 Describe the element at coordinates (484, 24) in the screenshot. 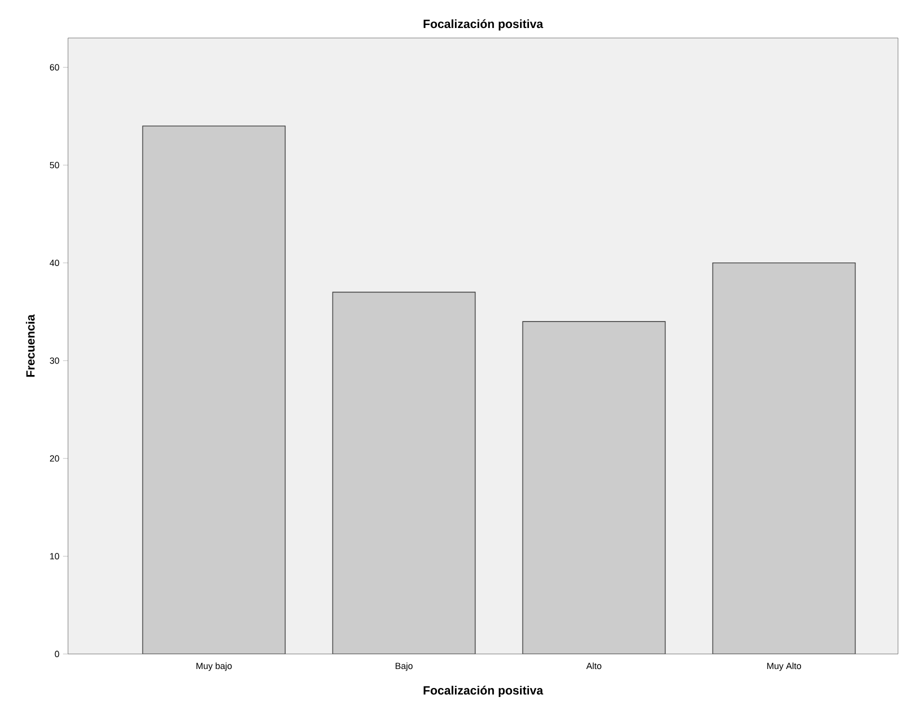

I see `chart-title: Focalización positiva` at that location.